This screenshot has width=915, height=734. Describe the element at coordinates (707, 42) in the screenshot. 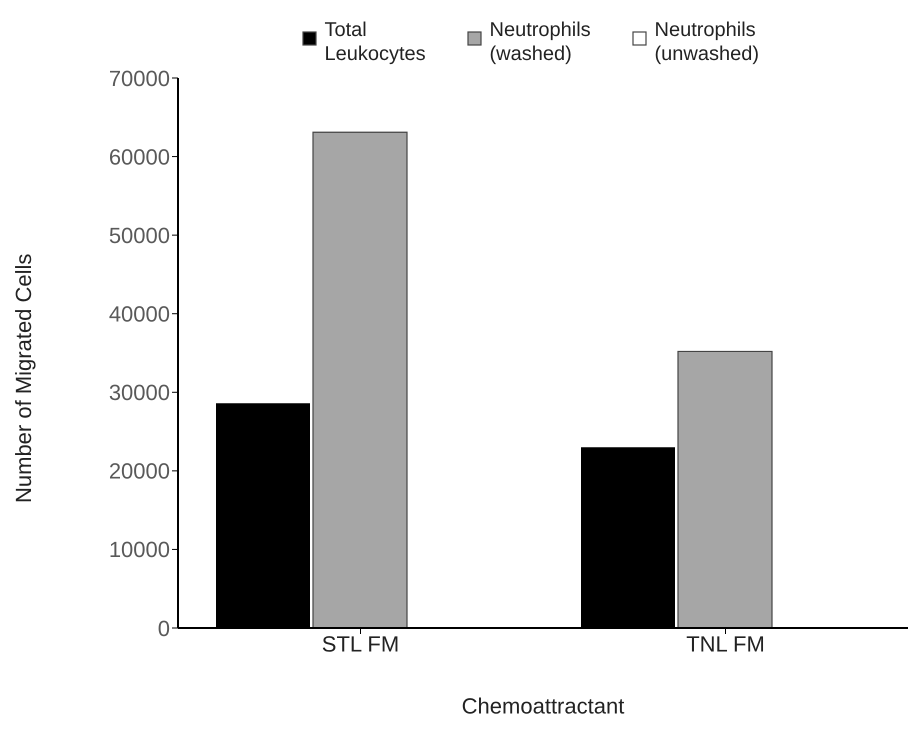

I see `legend-label: Neutrophils (unwashed)` at that location.